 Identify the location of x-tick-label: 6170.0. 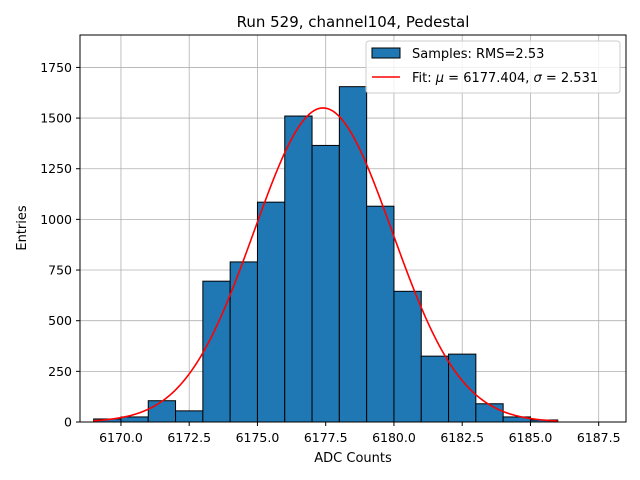
(121, 437).